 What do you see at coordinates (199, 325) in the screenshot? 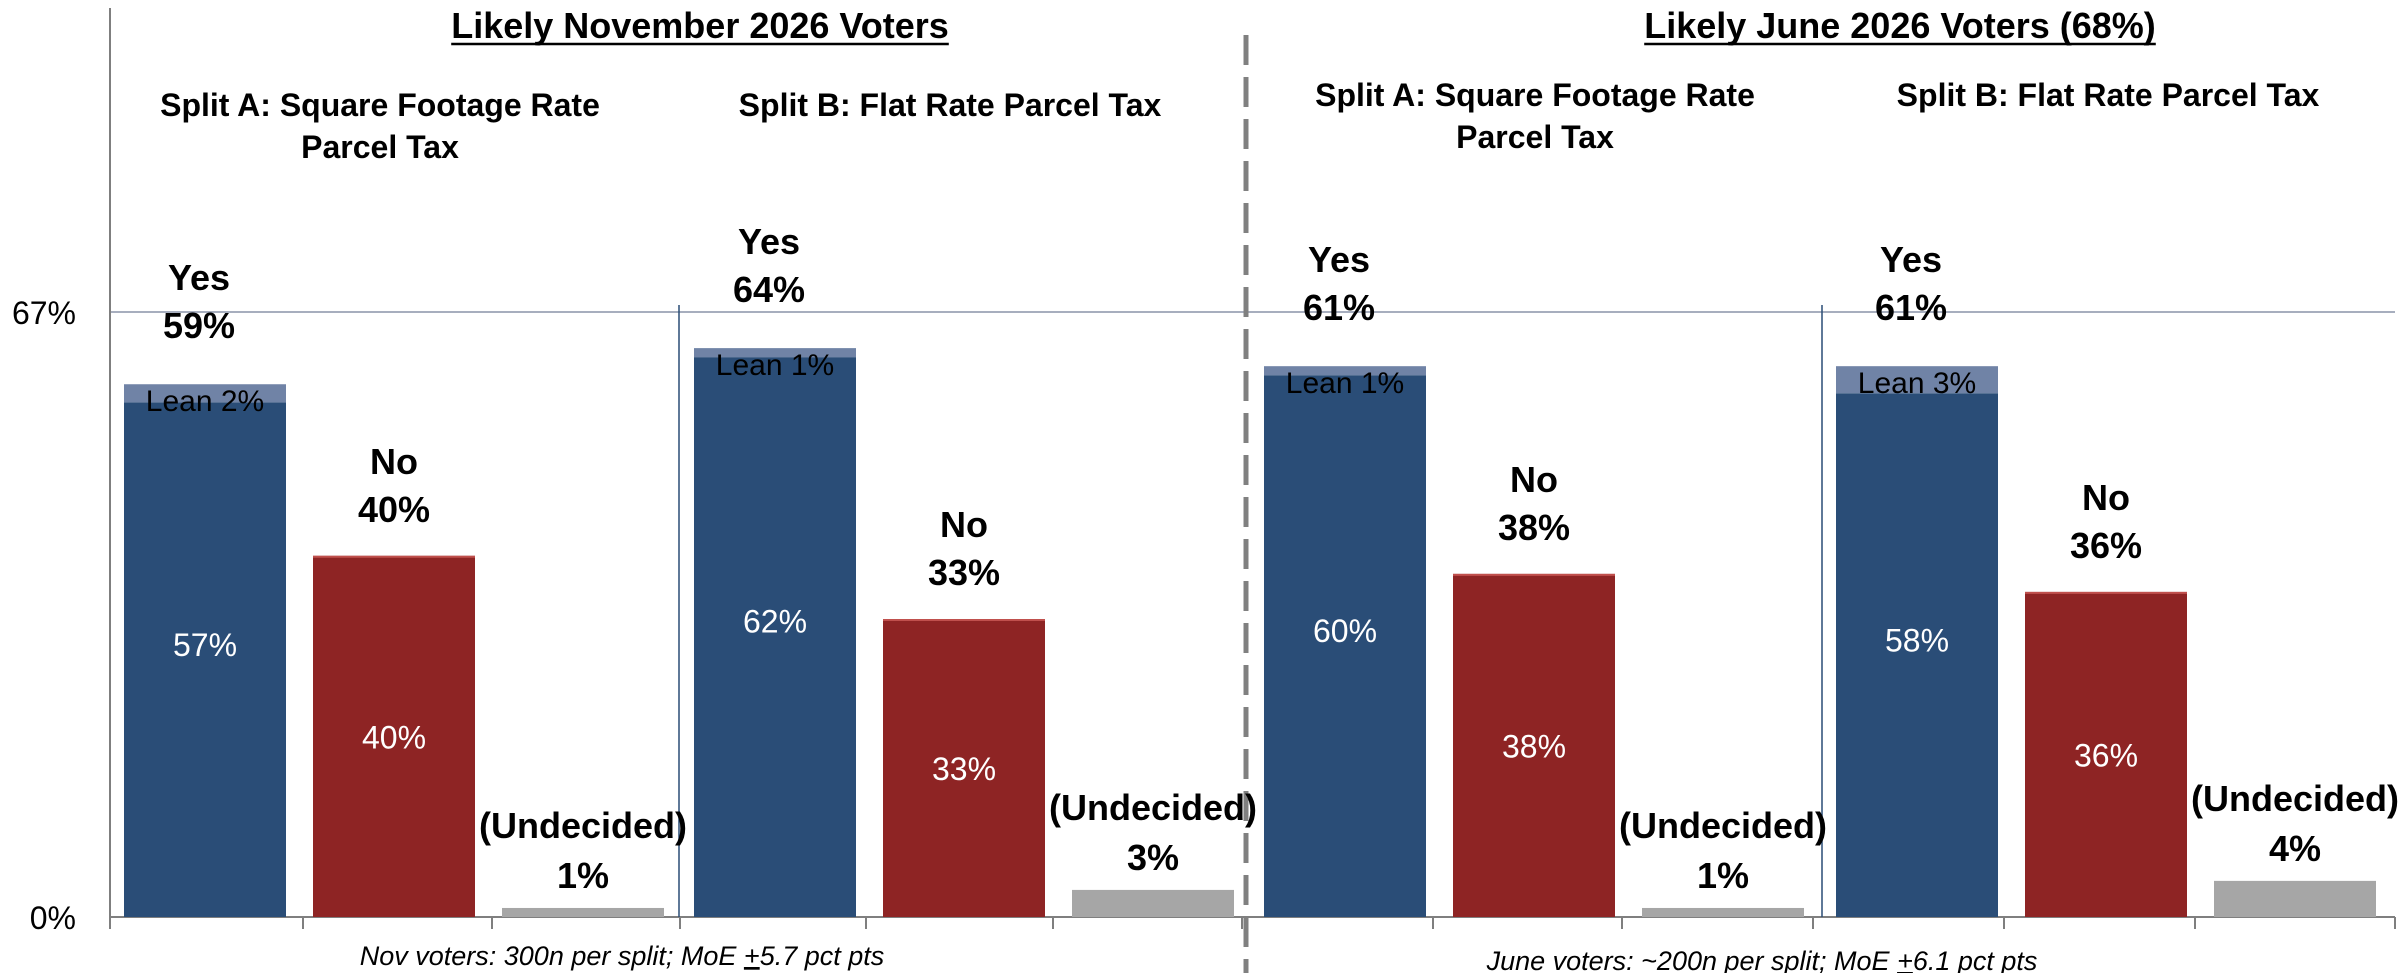
I see `yes-total-label: 59%` at bounding box center [199, 325].